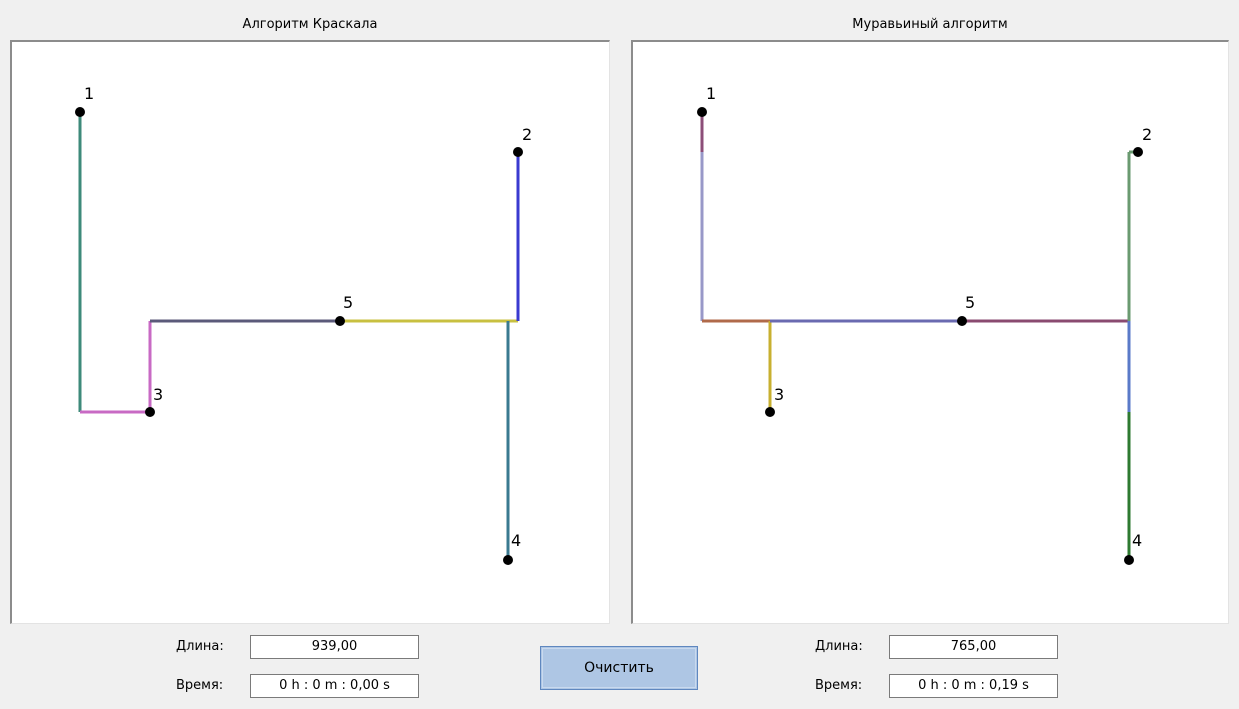 This screenshot has height=709, width=1239. Describe the element at coordinates (89, 93) in the screenshot. I see `kruskal-node-label-1: 1` at that location.